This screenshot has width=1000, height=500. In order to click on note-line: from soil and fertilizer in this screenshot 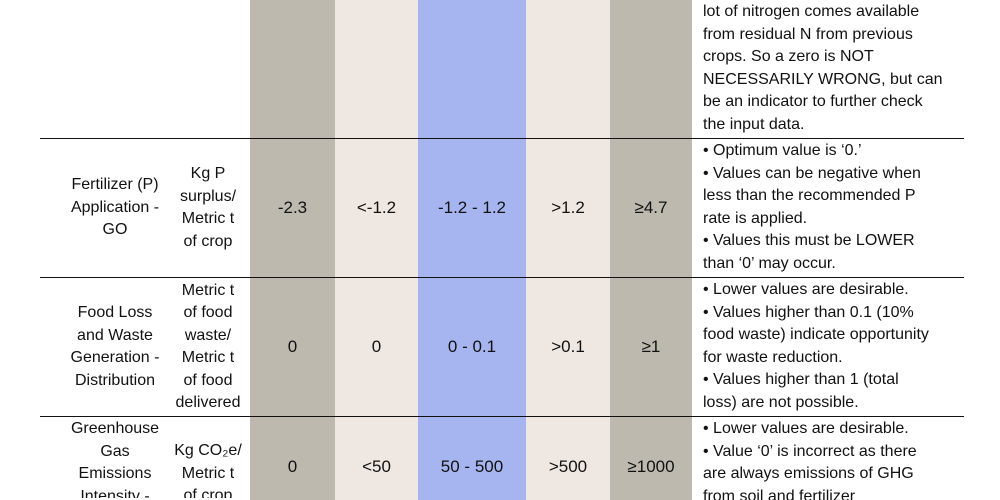, I will do `click(779, 493)`.